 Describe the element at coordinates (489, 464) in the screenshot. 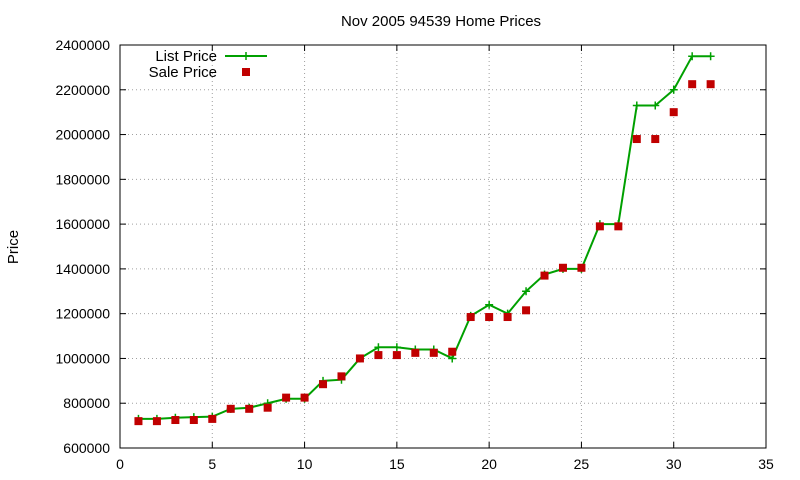

I see `x-tick-label: 20` at that location.